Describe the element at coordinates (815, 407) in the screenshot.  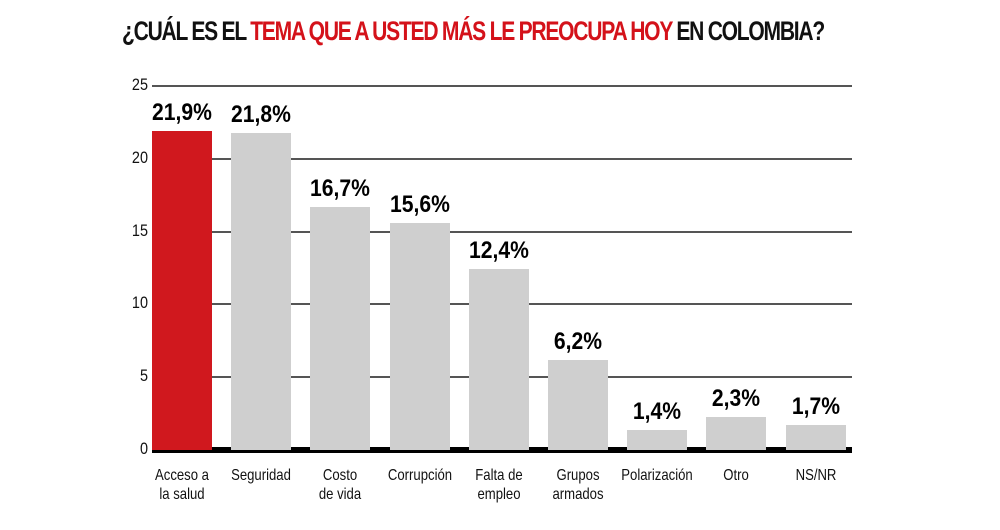
I see `value-label: 1,7%` at that location.